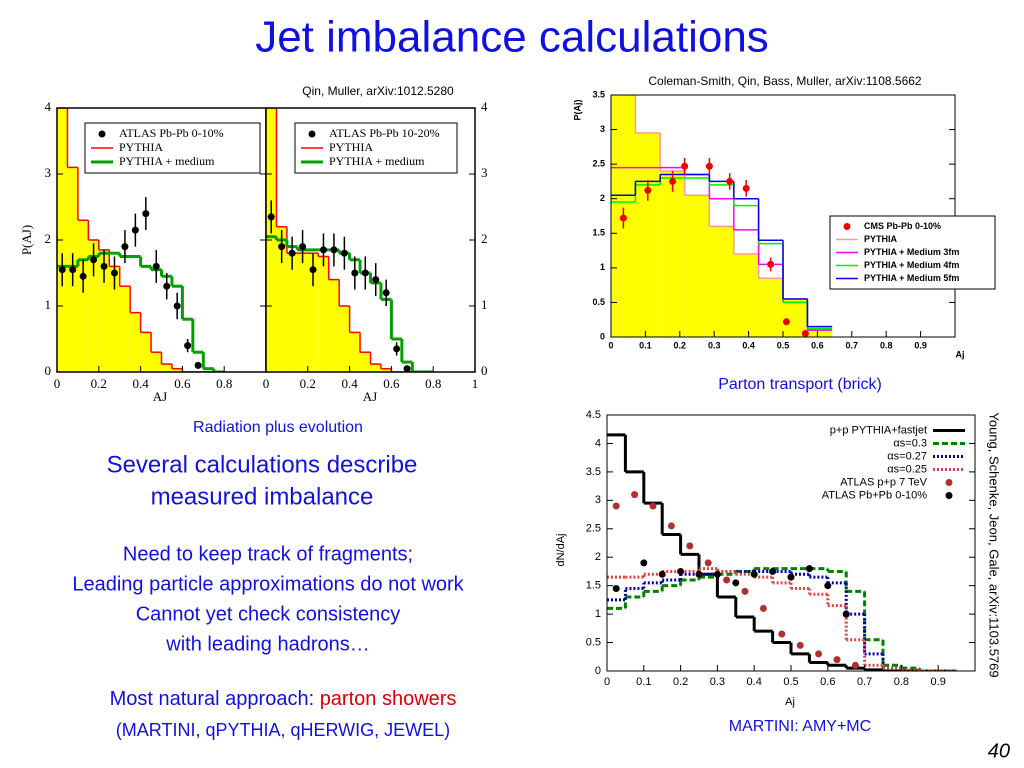 This screenshot has height=768, width=1024. What do you see at coordinates (907, 456) in the screenshot?
I see `legend-label: αs=0.27` at bounding box center [907, 456].